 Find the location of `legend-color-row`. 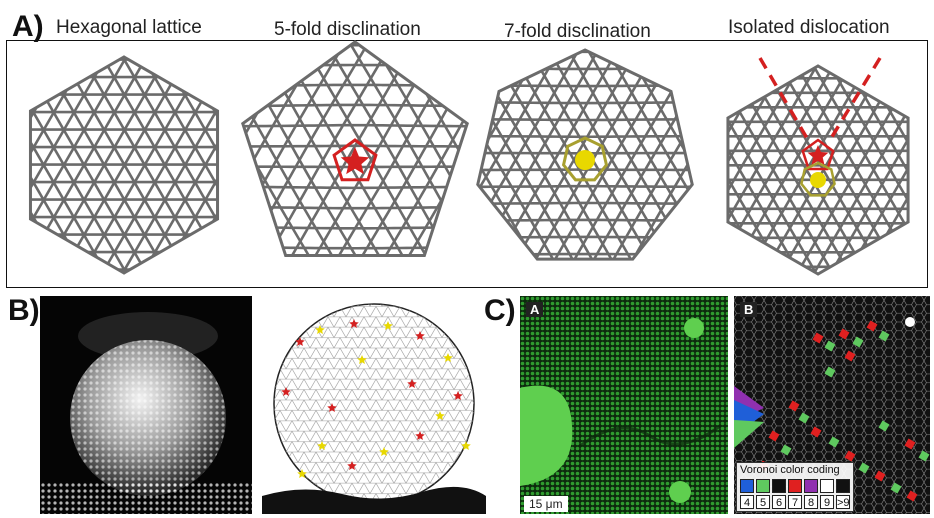

legend-color-row is located at coordinates (795, 486).